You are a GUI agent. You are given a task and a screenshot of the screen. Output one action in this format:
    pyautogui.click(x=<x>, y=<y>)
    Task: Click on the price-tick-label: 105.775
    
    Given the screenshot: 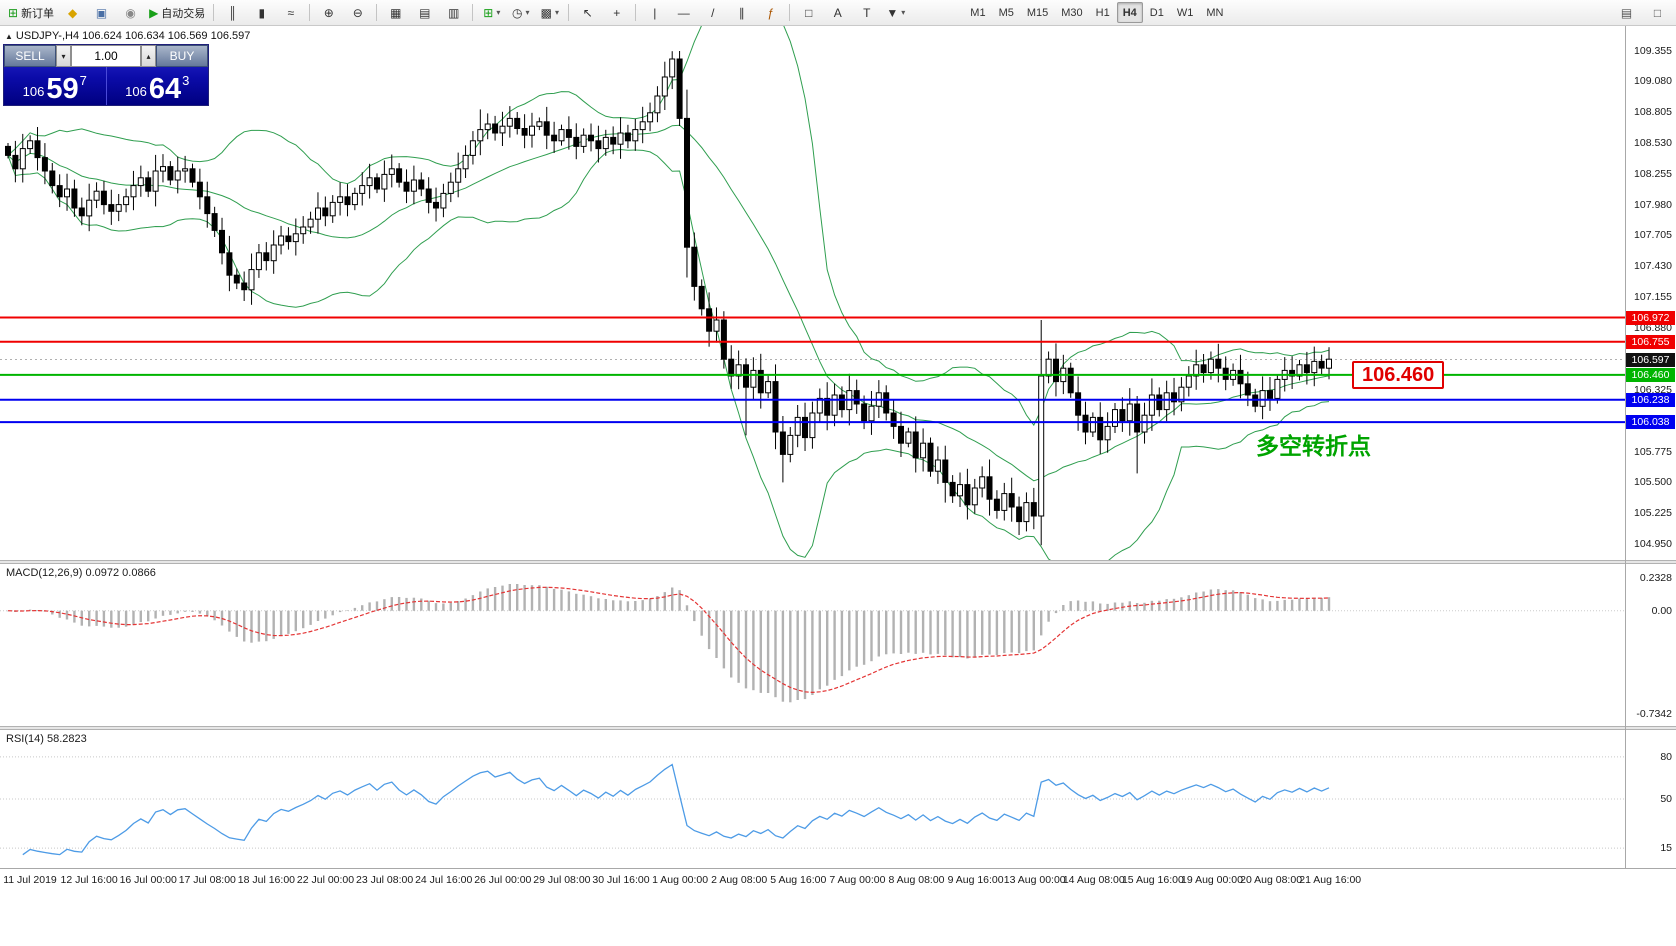 What is the action you would take?
    pyautogui.click(x=1653, y=451)
    